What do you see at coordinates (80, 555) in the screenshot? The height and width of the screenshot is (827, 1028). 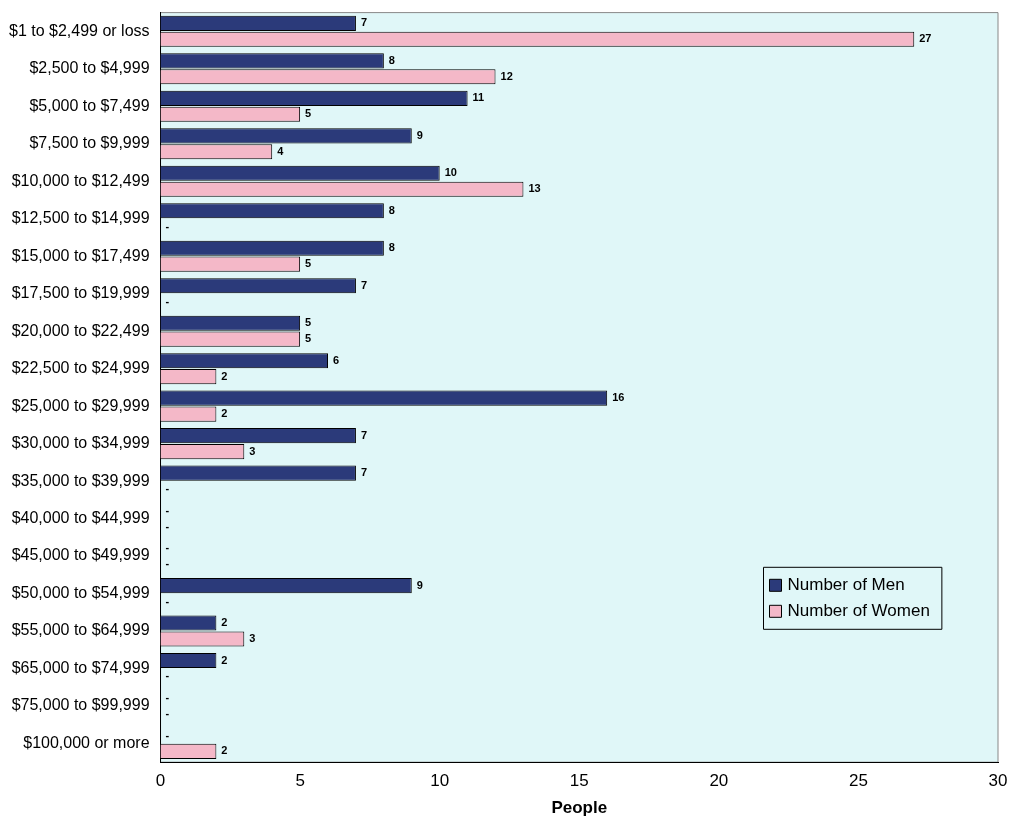 I see `y-tick-label: $45,000 to $49,999` at bounding box center [80, 555].